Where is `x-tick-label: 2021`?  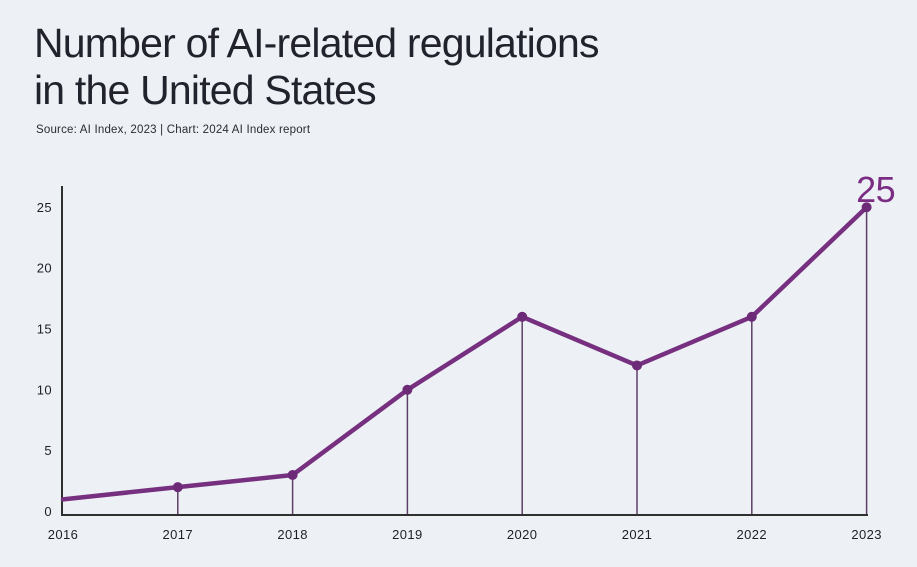 x-tick-label: 2021 is located at coordinates (637, 534).